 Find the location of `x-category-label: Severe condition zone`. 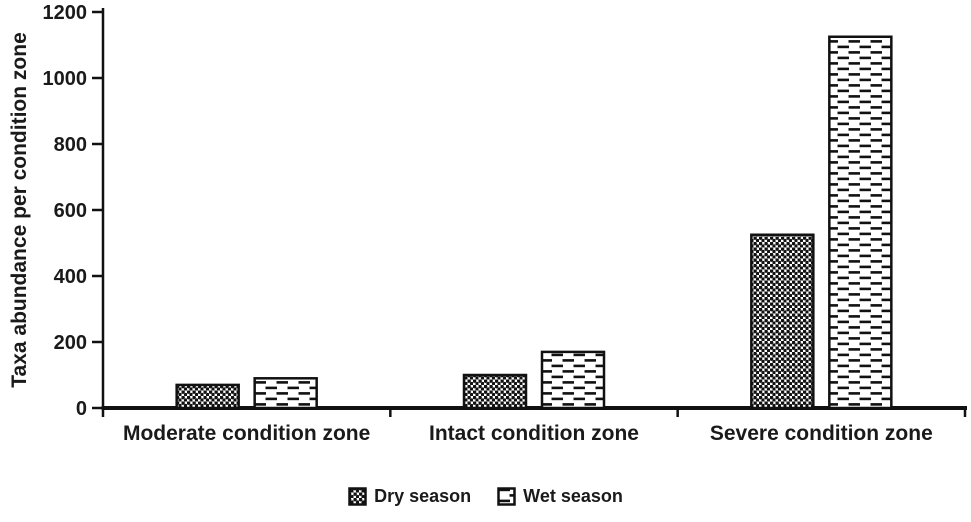

x-category-label: Severe condition zone is located at coordinates (821, 433).